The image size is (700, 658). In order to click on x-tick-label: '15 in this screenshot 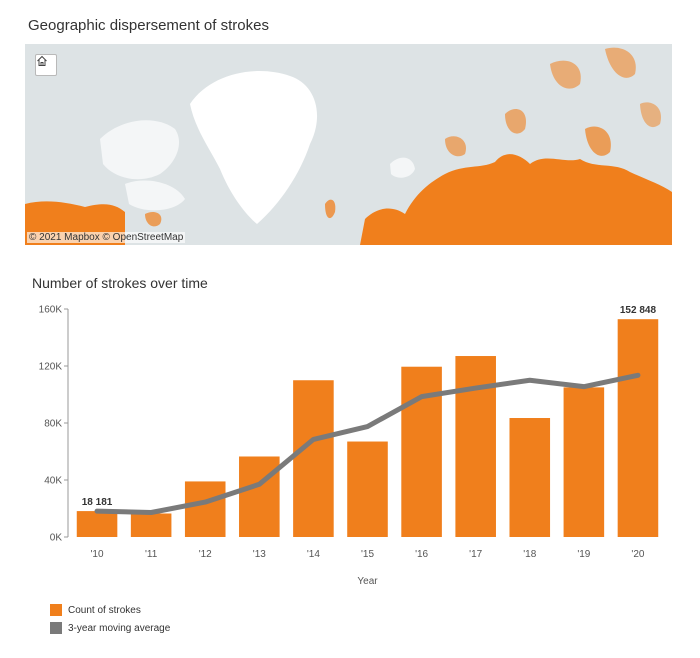, I will do `click(367, 554)`.